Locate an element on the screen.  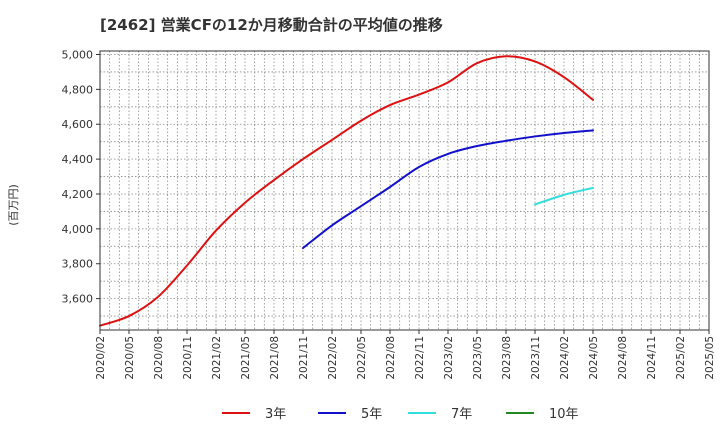
x-tick-label: 2023/02 is located at coordinates (449, 358).